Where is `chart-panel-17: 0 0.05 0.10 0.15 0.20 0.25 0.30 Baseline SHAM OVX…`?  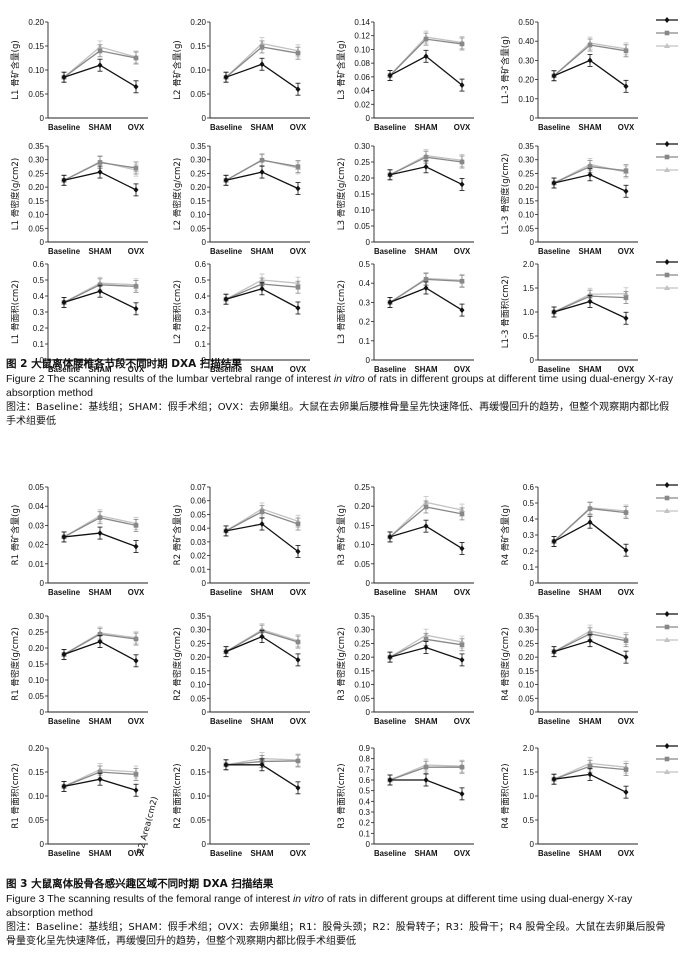
chart-panel-17: 0 0.05 0.10 0.15 0.20 0.25 0.30 Baseline SHAM OVX… is located at coordinates (78, 669).